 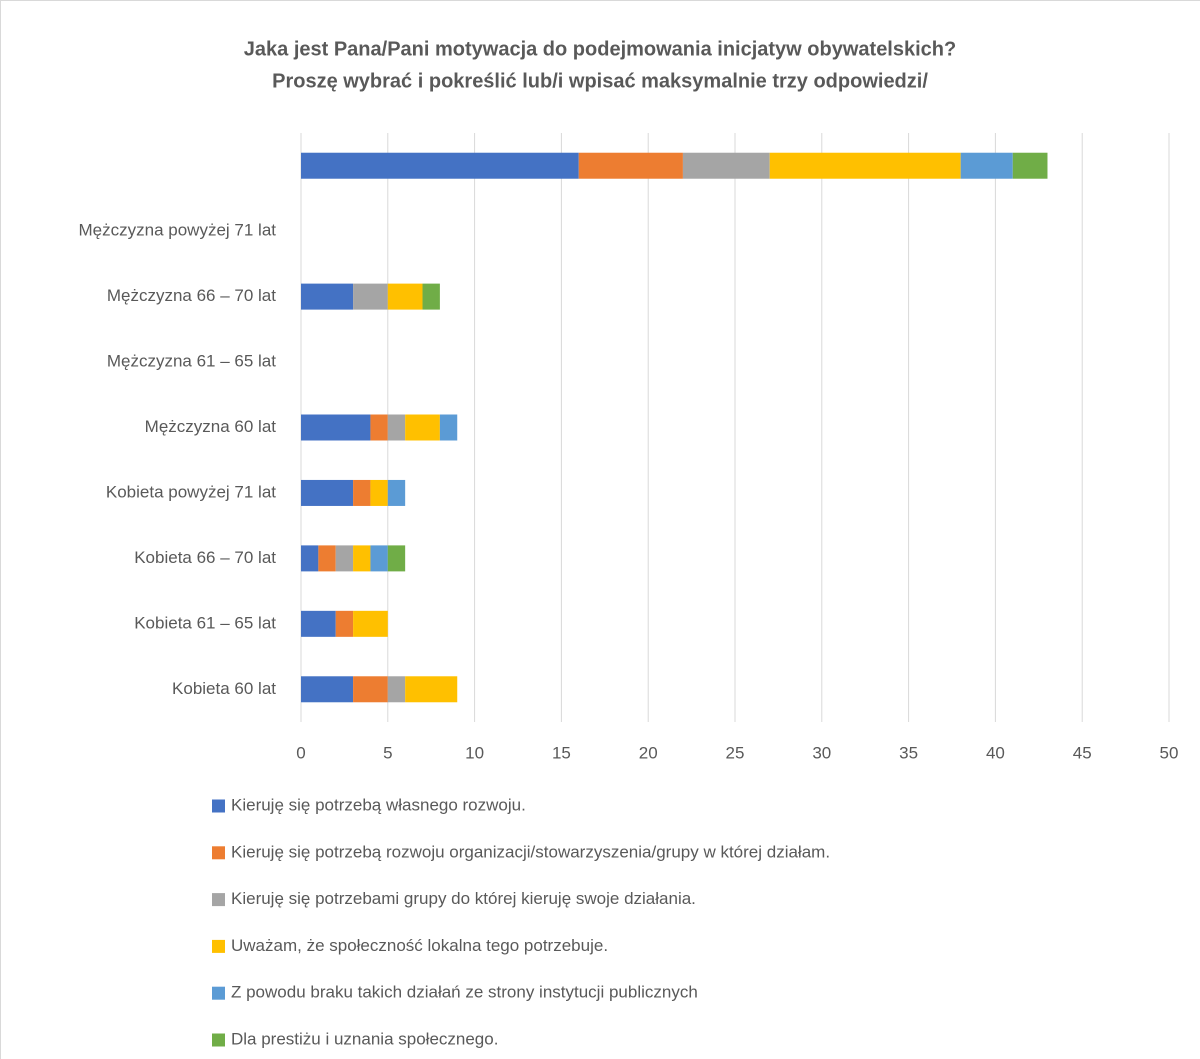 What do you see at coordinates (995, 752) in the screenshot?
I see `x-tick-label: 40` at bounding box center [995, 752].